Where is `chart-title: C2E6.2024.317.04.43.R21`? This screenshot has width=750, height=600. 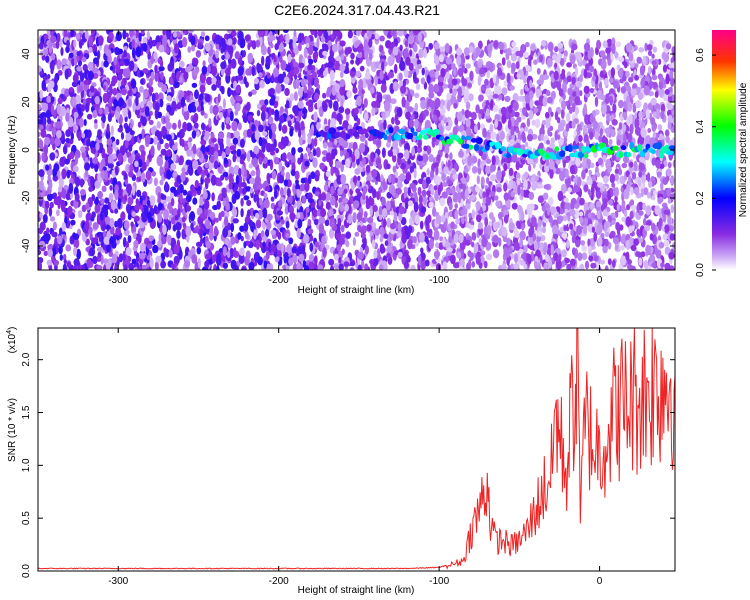
chart-title: C2E6.2024.317.04.43.R21 is located at coordinates (357, 10).